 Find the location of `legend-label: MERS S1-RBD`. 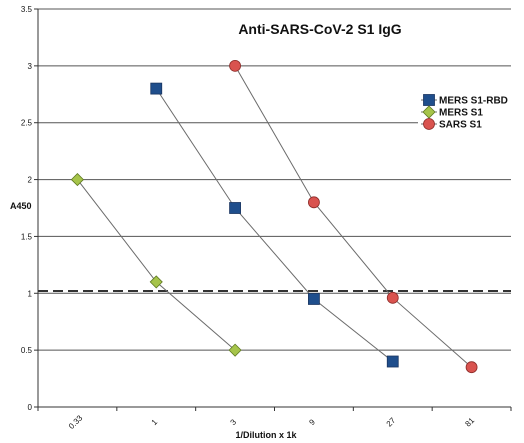

legend-label: MERS S1-RBD is located at coordinates (473, 101).